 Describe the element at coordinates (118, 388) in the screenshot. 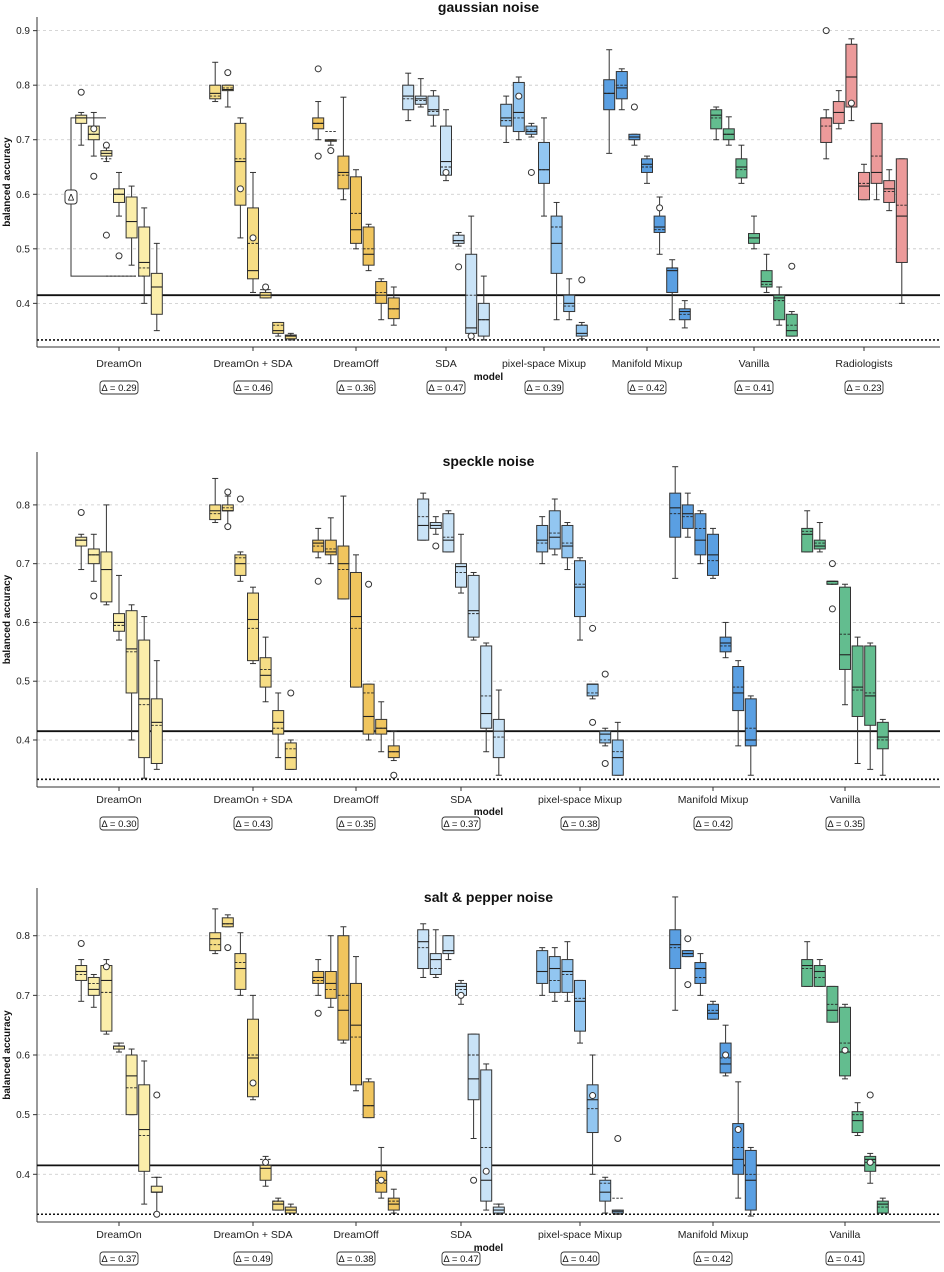

I see `delta-label: Δ = 0.29` at that location.